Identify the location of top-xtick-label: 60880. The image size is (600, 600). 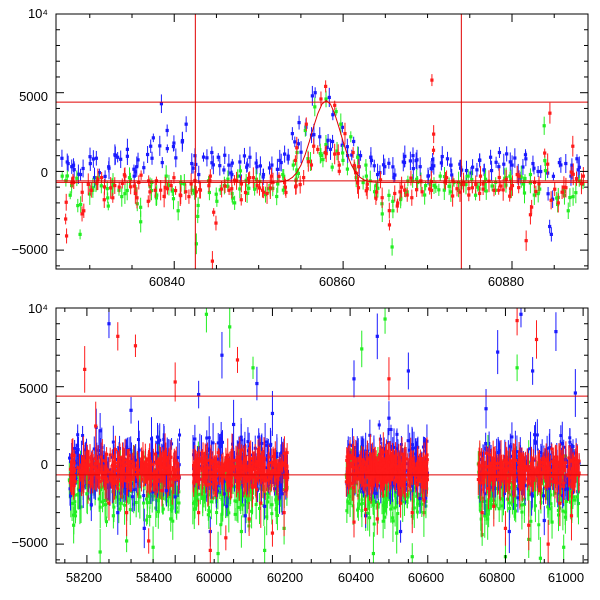
(506, 281).